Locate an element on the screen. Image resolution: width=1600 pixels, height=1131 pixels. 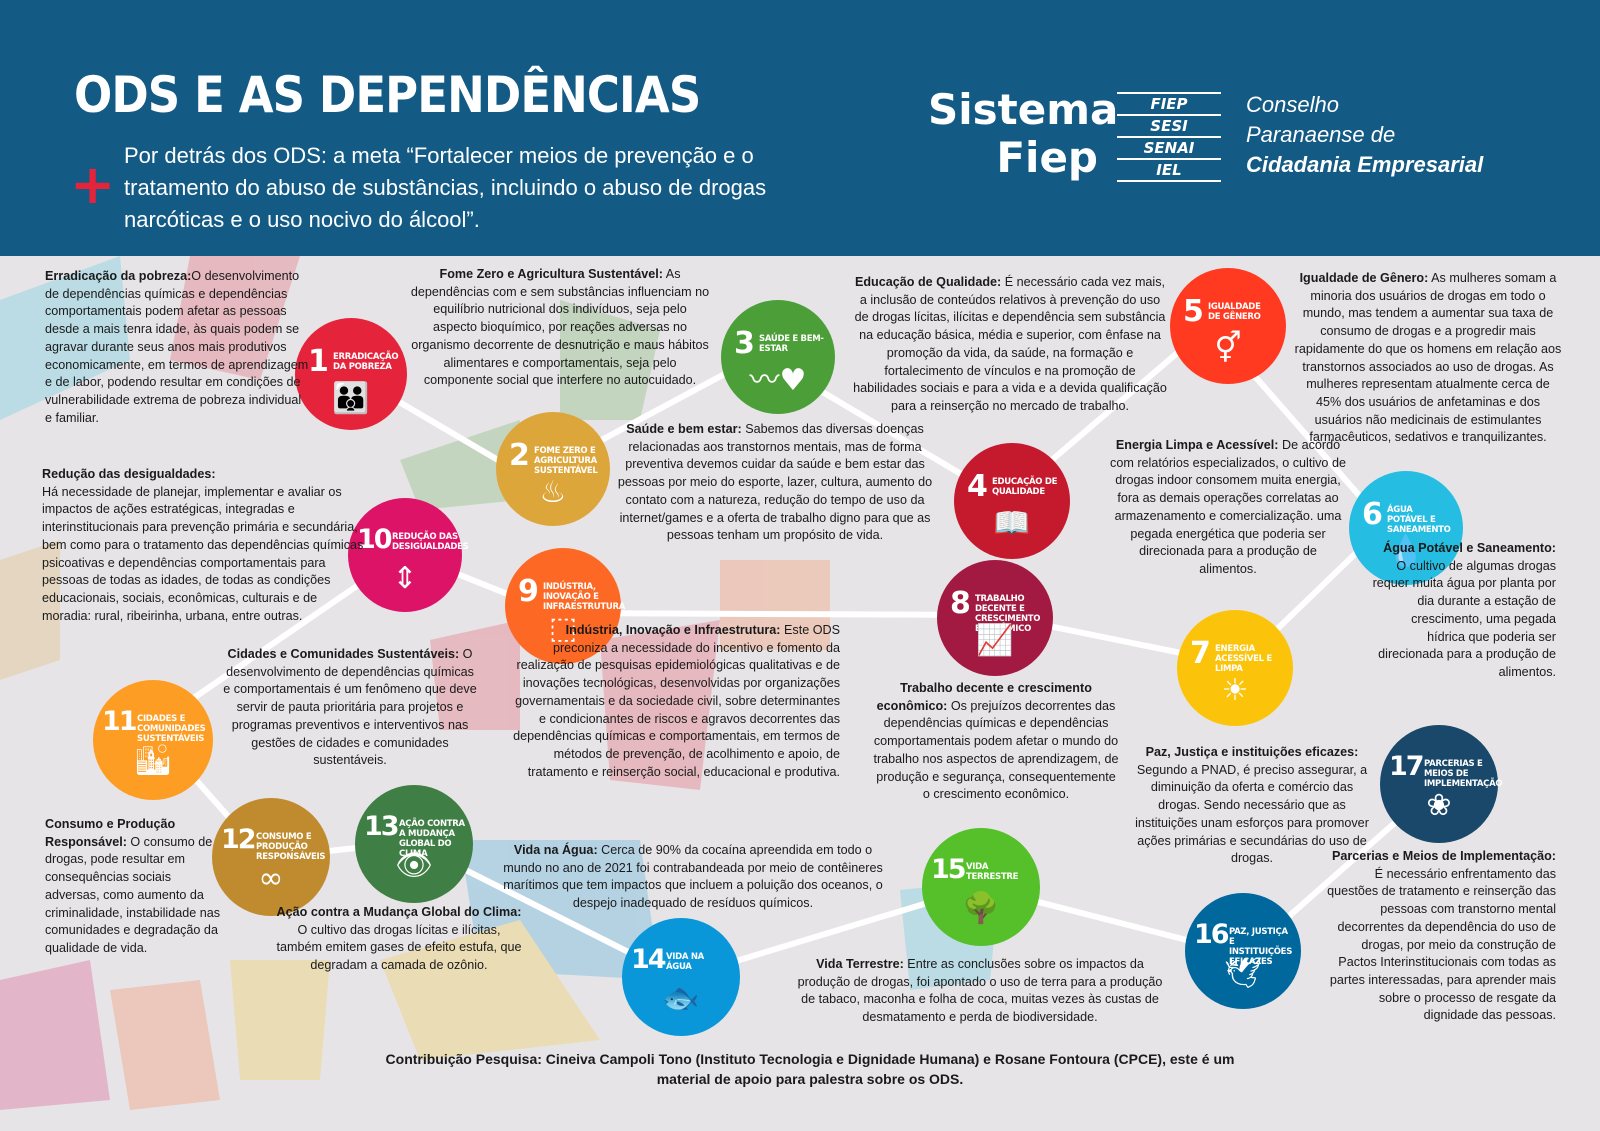
text-title: Indústria, Inovação e Infraestrutura: is located at coordinates (673, 630).